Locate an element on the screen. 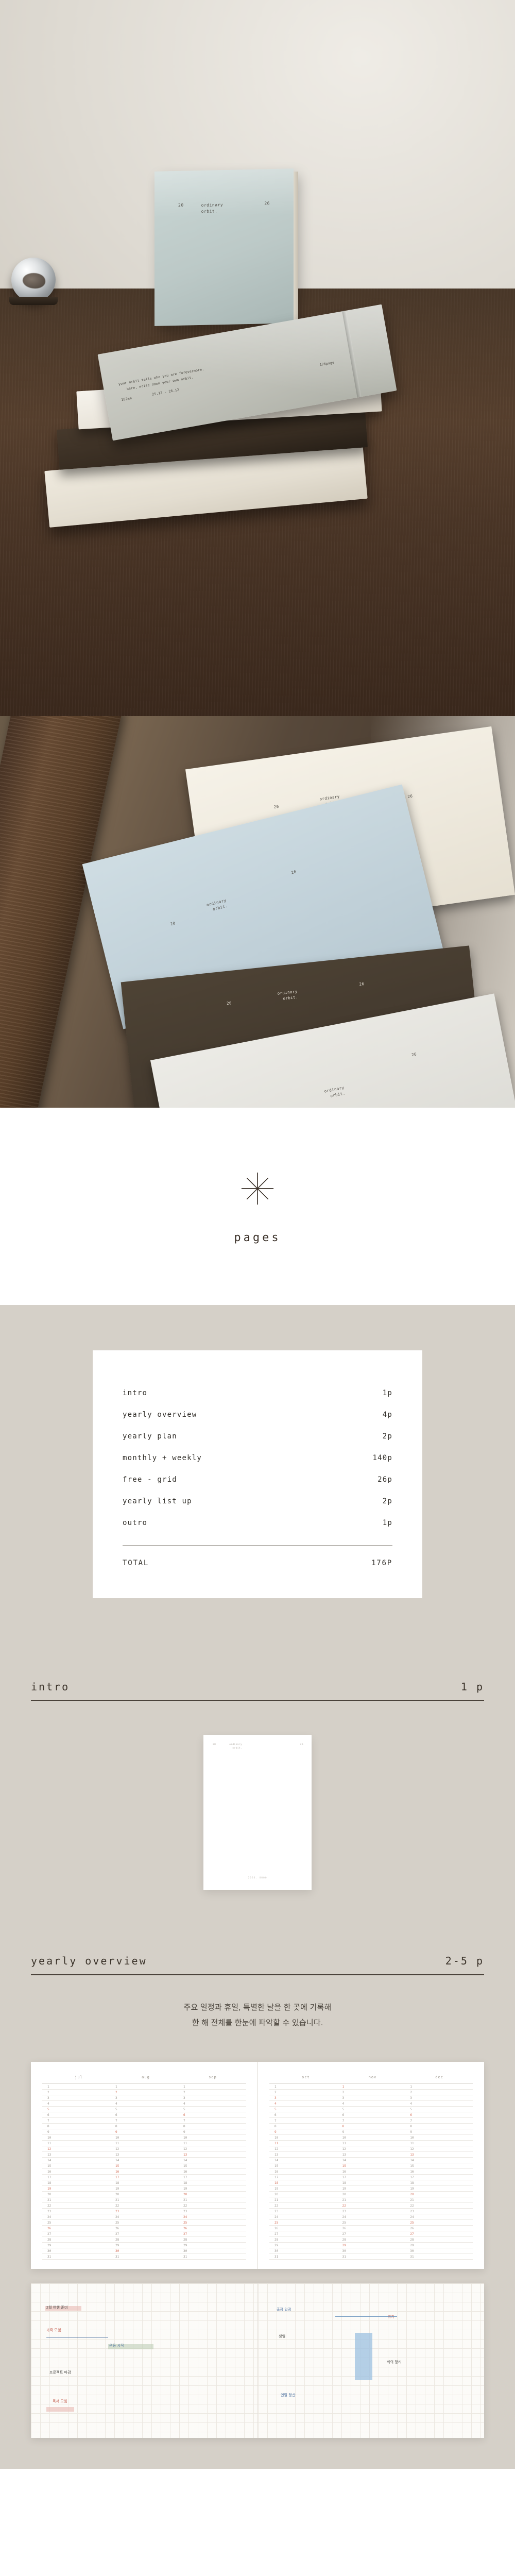  toc-pages: 140p is located at coordinates (382, 1458).